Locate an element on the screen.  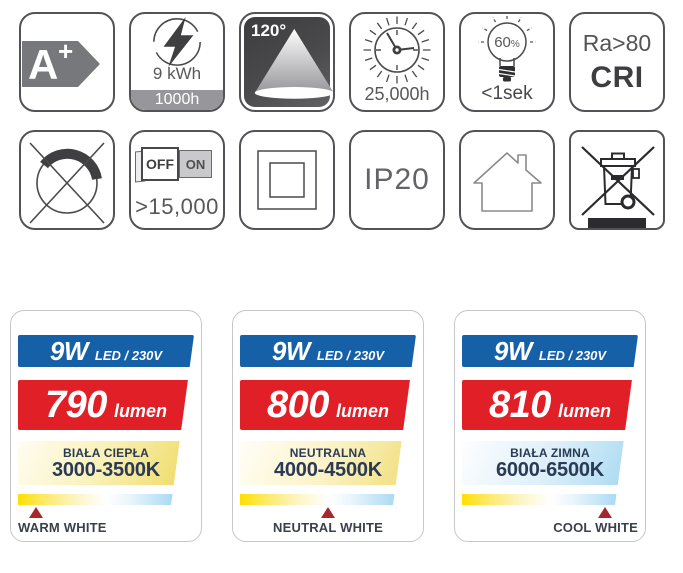
temperature-bar: NEUTRALNA 4000-4500K is located at coordinates (328, 463).